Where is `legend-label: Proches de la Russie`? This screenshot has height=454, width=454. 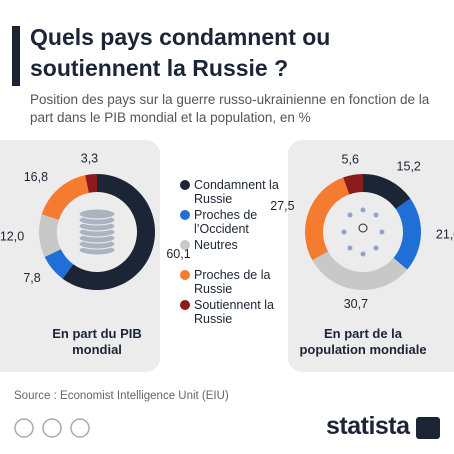
legend-label: Proches de la Russie is located at coordinates (232, 282).